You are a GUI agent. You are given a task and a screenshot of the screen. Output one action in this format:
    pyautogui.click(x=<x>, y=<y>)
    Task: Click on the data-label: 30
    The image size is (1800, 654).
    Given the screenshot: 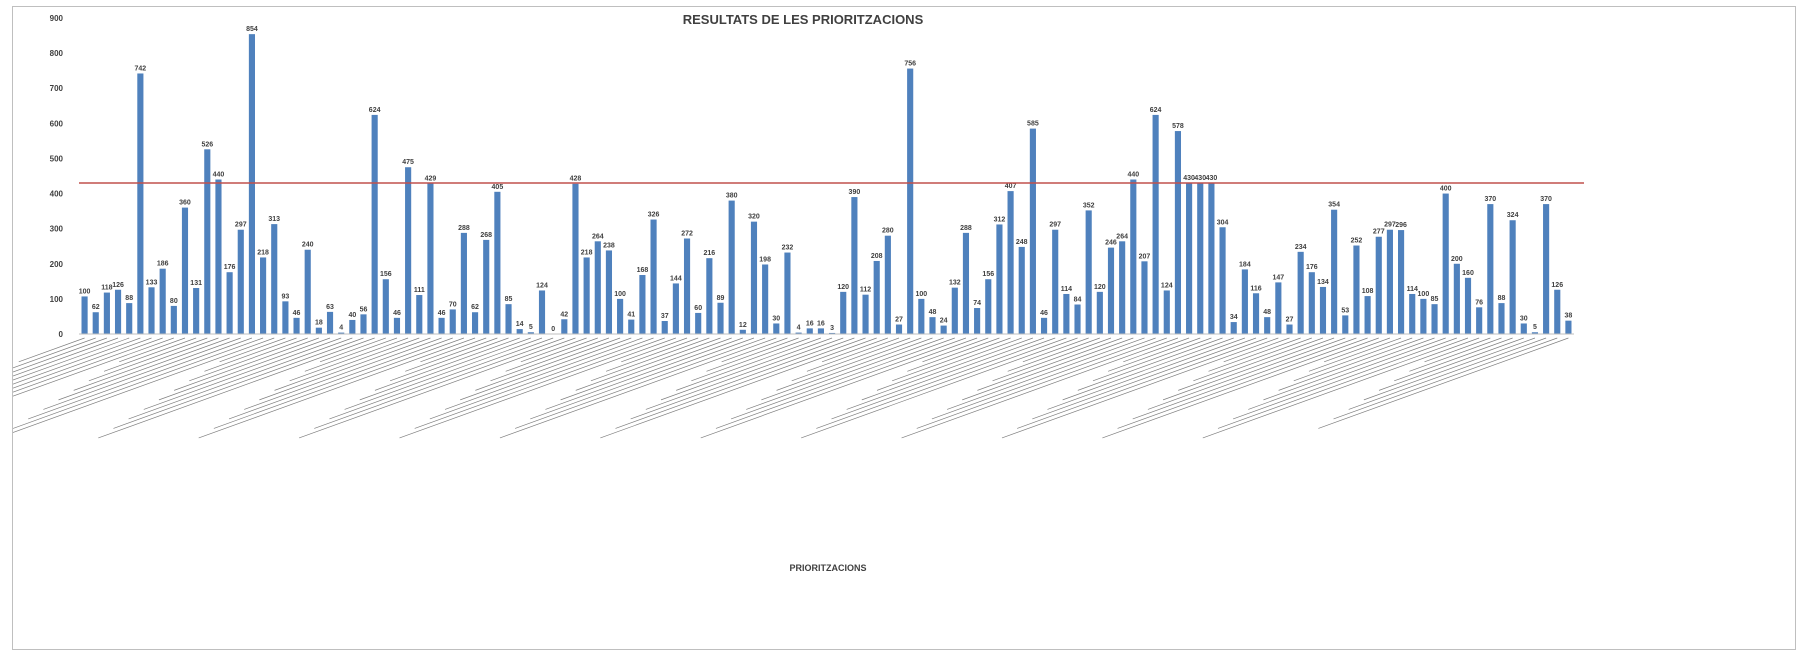 What is the action you would take?
    pyautogui.click(x=1524, y=318)
    